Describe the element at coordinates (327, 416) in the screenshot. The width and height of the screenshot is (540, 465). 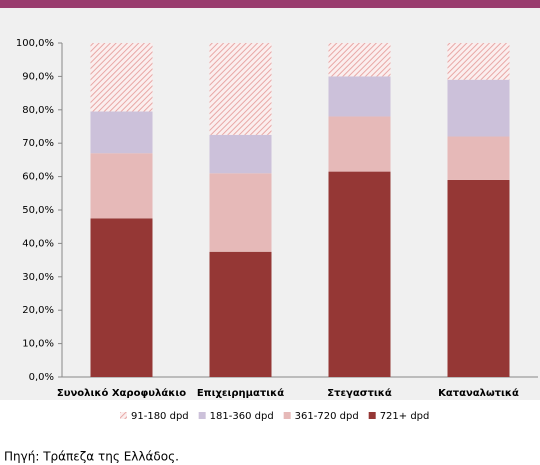
I see `legend-label: 361-720 dpd` at that location.